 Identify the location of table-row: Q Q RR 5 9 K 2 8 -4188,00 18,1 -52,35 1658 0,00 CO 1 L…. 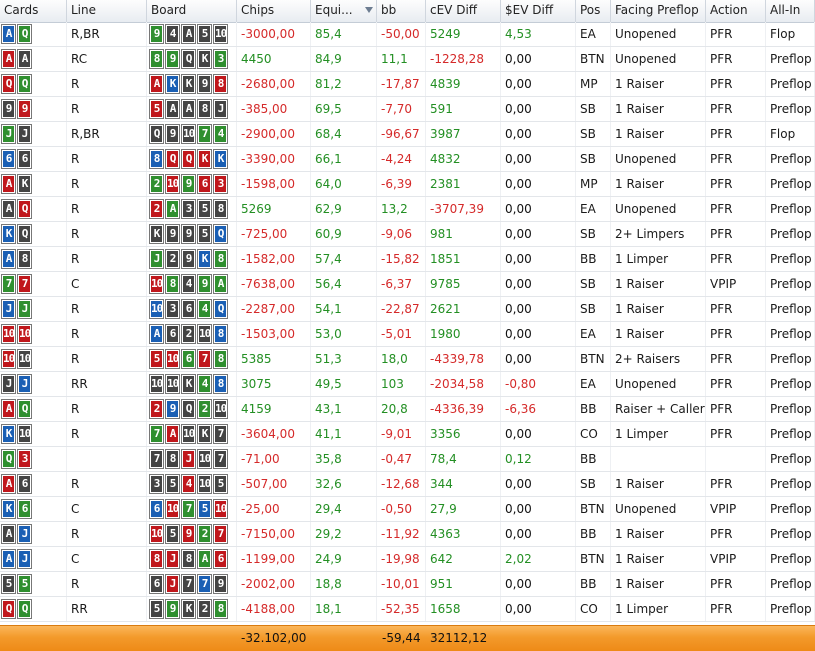
(407, 609).